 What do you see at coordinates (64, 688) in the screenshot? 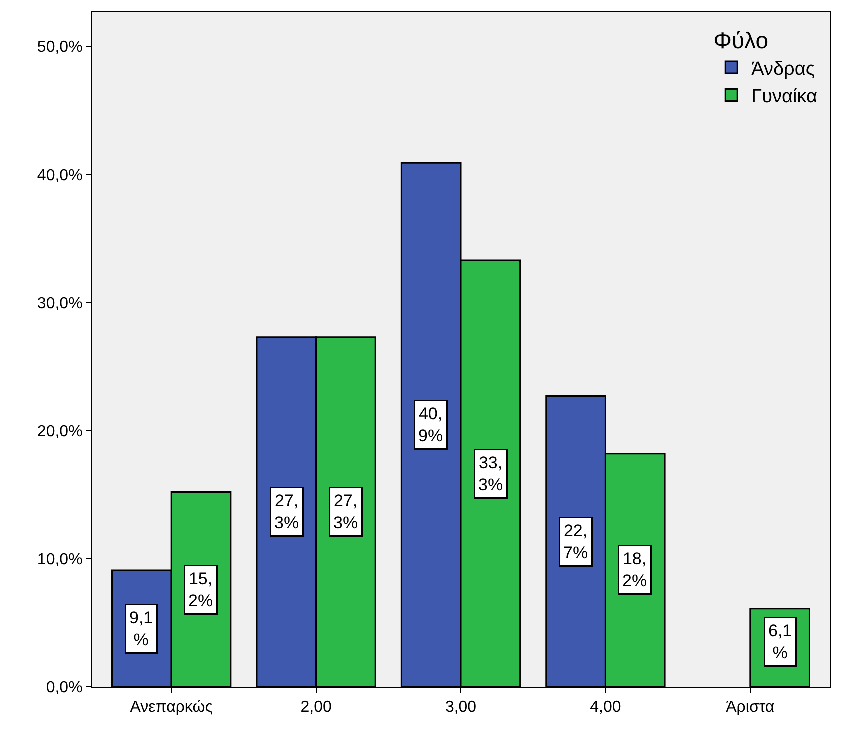
I see `y-tick-label: 0,0%` at bounding box center [64, 688].